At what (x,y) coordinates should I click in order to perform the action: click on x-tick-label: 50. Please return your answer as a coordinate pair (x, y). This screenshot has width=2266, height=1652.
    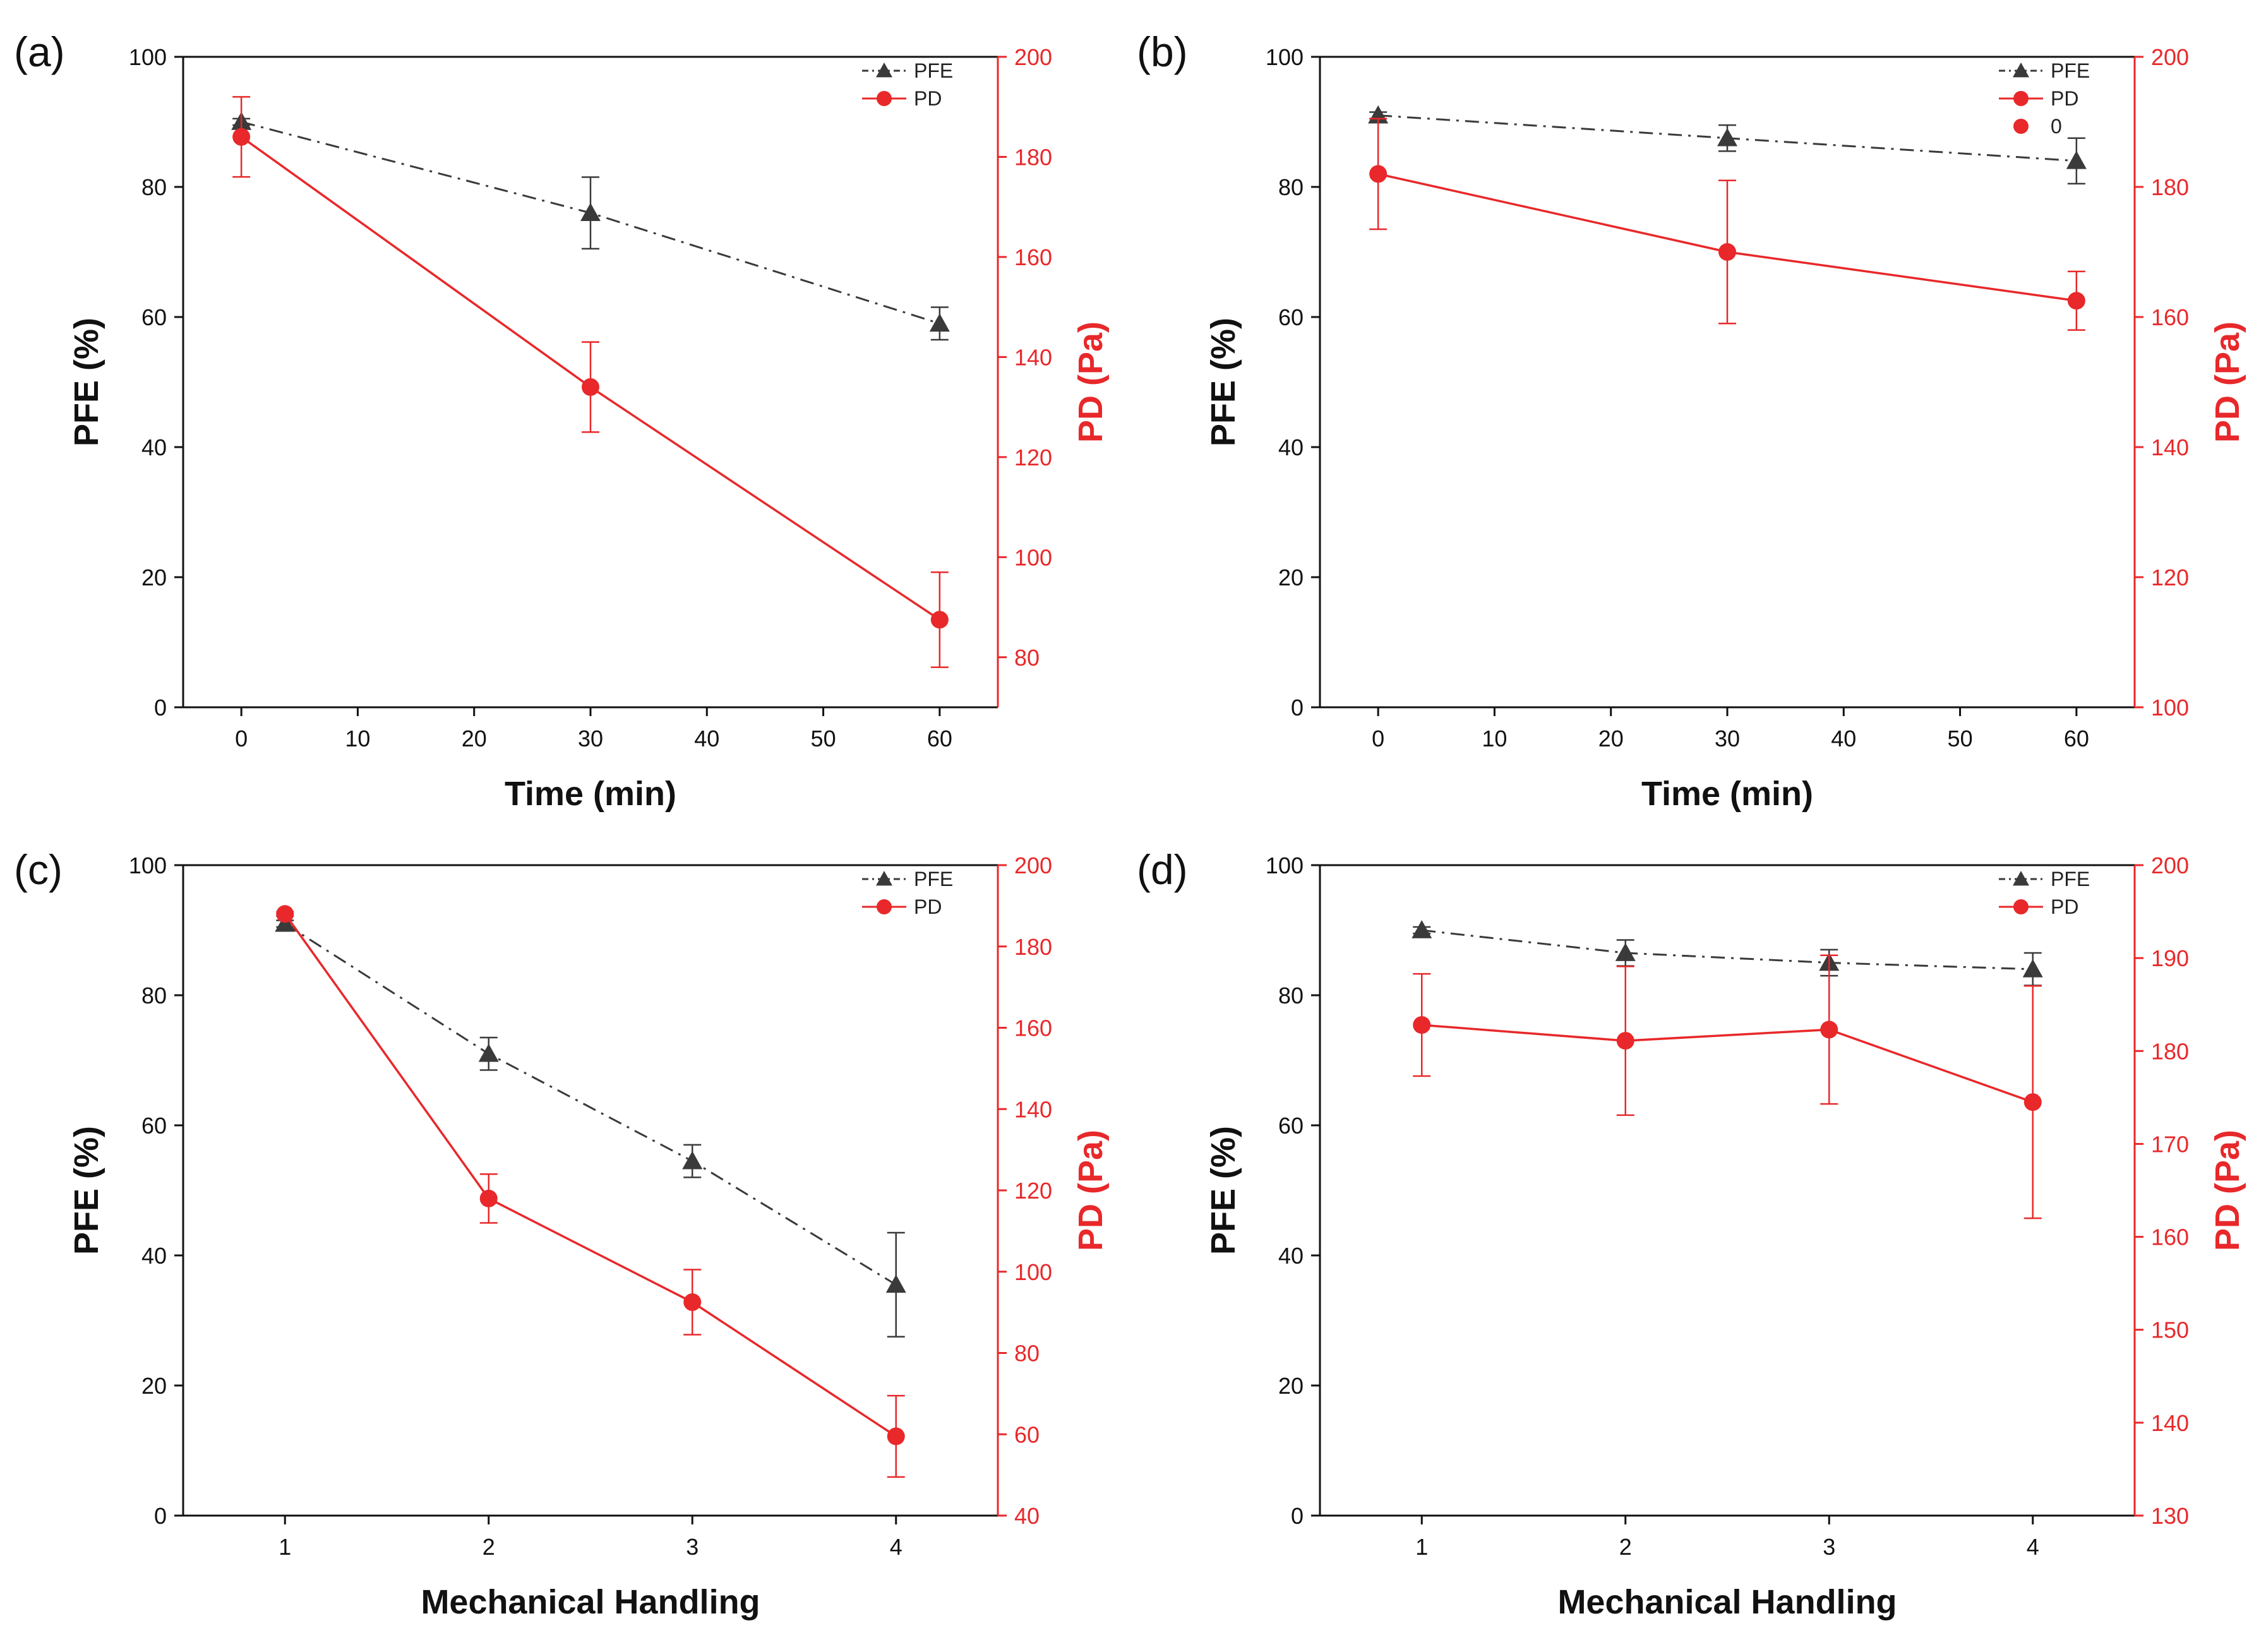
    Looking at the image, I should click on (1960, 738).